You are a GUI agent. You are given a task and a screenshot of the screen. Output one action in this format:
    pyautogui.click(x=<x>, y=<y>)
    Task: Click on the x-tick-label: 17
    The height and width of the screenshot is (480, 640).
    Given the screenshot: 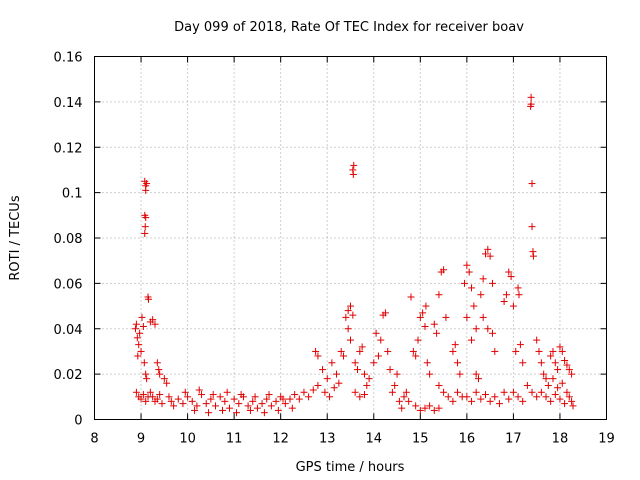 What is the action you would take?
    pyautogui.click(x=513, y=439)
    